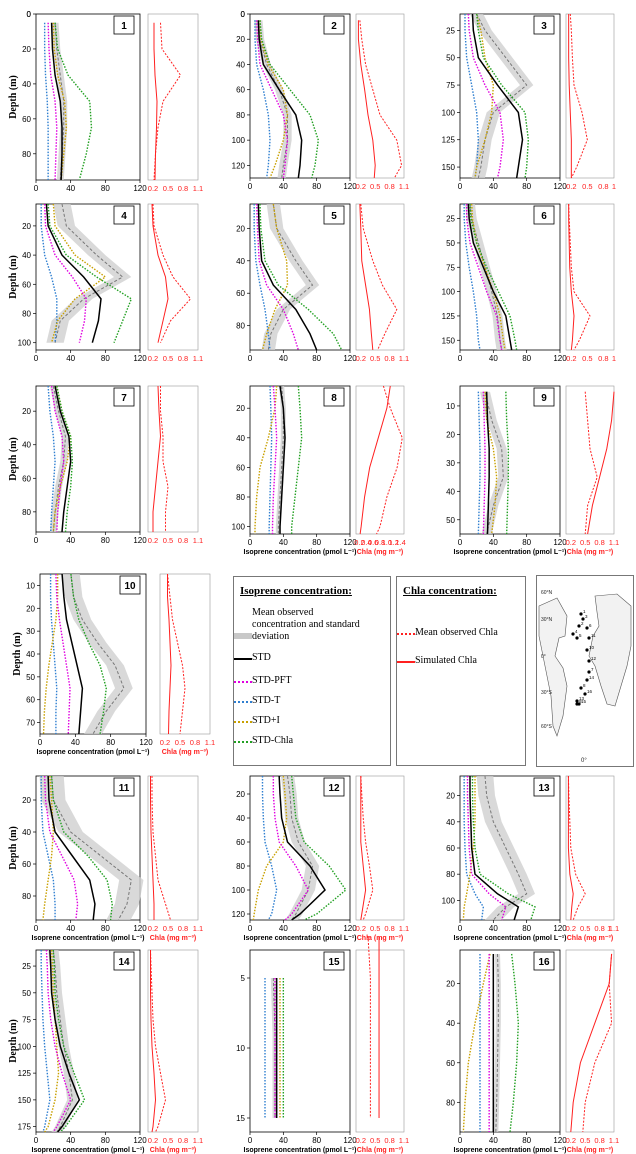  I want to click on std-pft-line, so click(274, 459).